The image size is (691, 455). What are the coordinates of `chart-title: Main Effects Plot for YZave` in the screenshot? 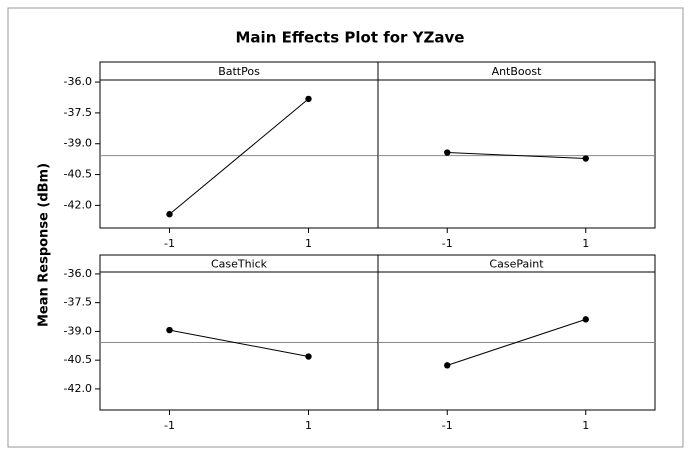 It's located at (350, 38).